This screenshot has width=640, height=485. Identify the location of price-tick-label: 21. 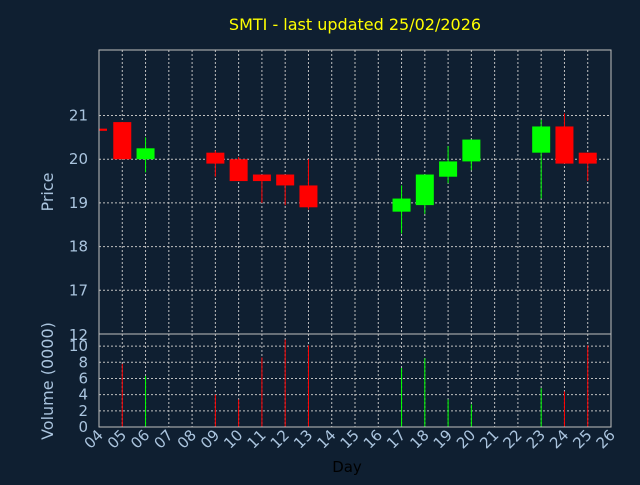
(78, 116).